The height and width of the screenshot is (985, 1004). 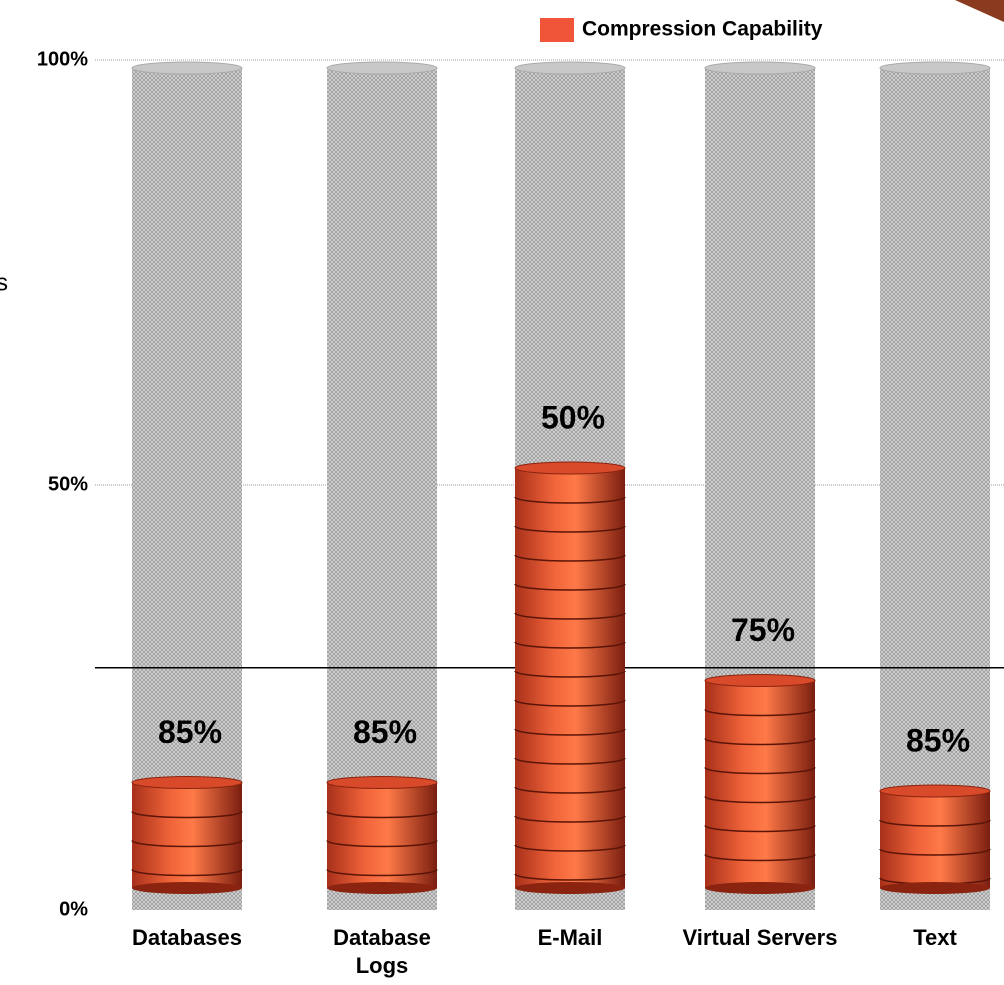 I want to click on legend-swatch, so click(x=557, y=30).